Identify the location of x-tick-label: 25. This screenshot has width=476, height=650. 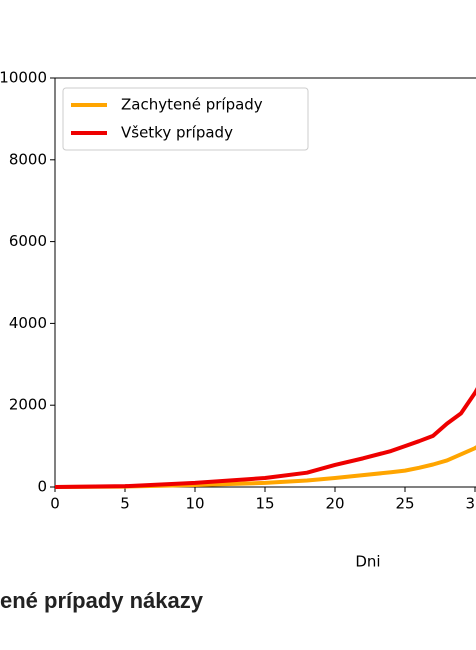
(404, 504).